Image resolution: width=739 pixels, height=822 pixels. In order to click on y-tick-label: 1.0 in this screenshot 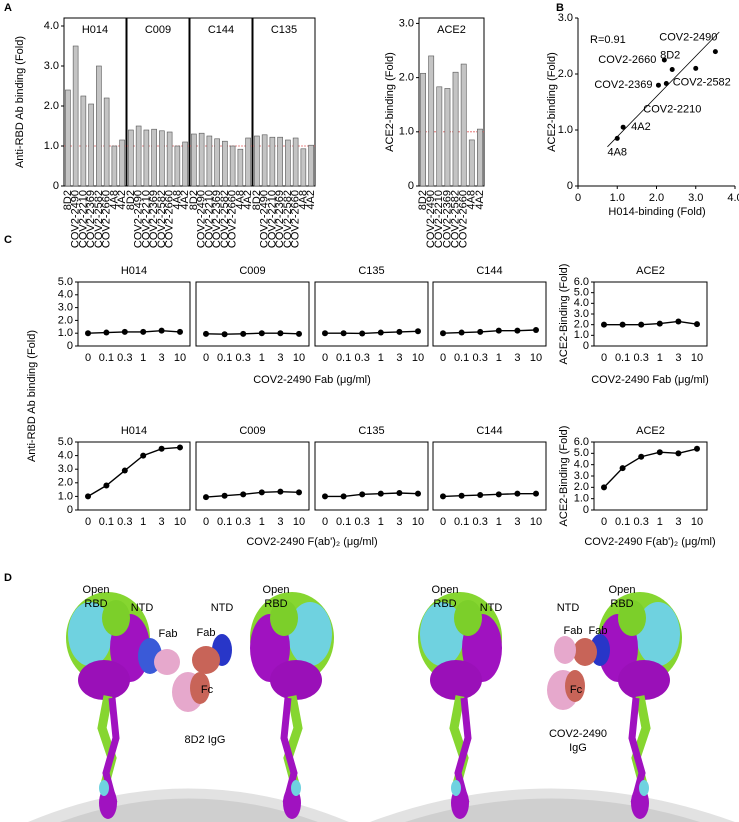, I will do `click(65, 496)`.